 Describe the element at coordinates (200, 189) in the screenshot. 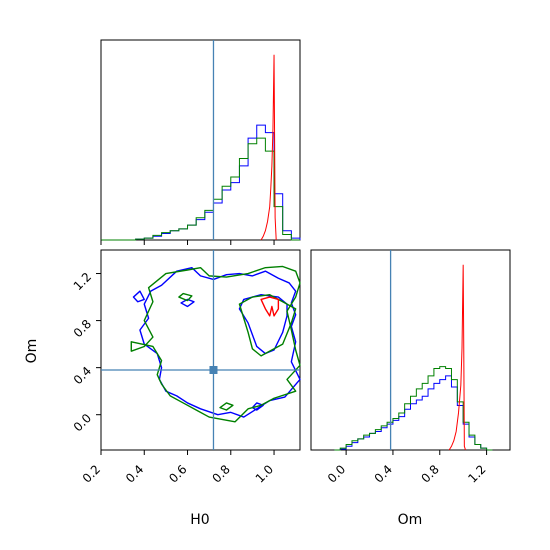

I see `h0-hist-step-green` at that location.